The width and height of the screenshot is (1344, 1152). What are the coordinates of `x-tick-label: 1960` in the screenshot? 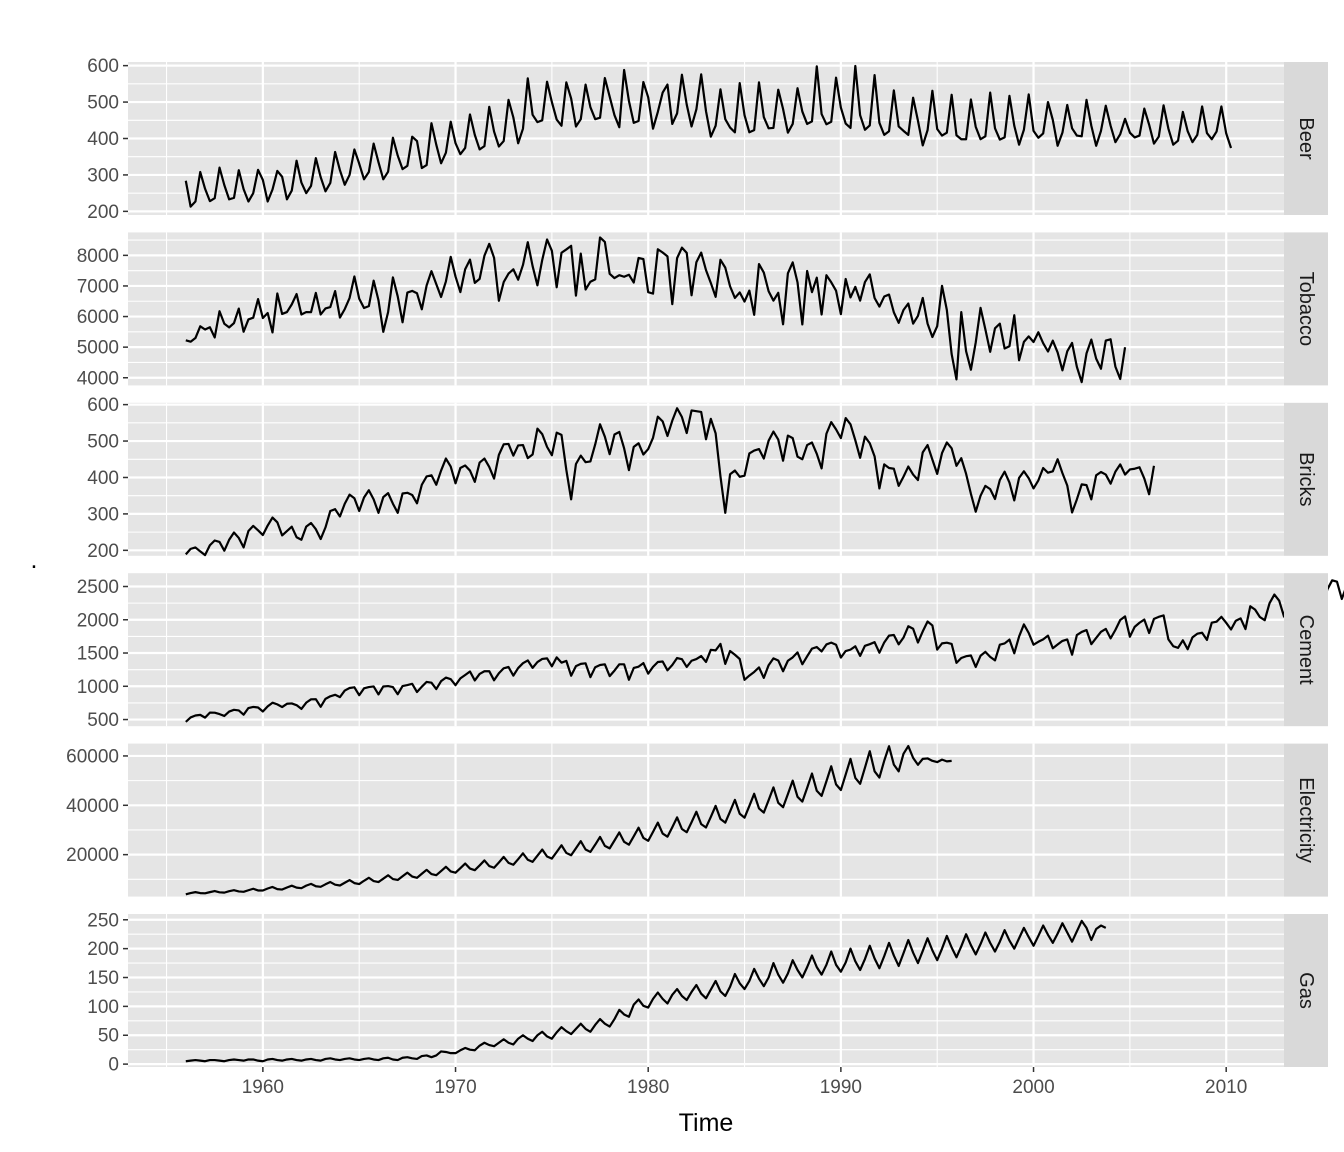 It's located at (263, 1087).